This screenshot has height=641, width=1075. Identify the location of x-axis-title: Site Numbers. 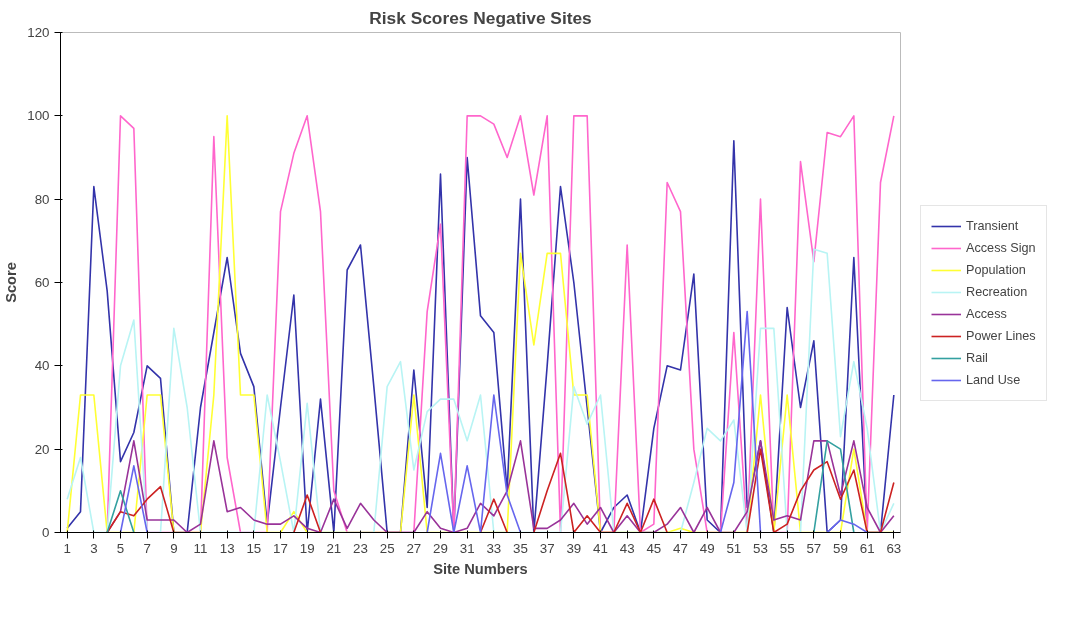
(480, 568).